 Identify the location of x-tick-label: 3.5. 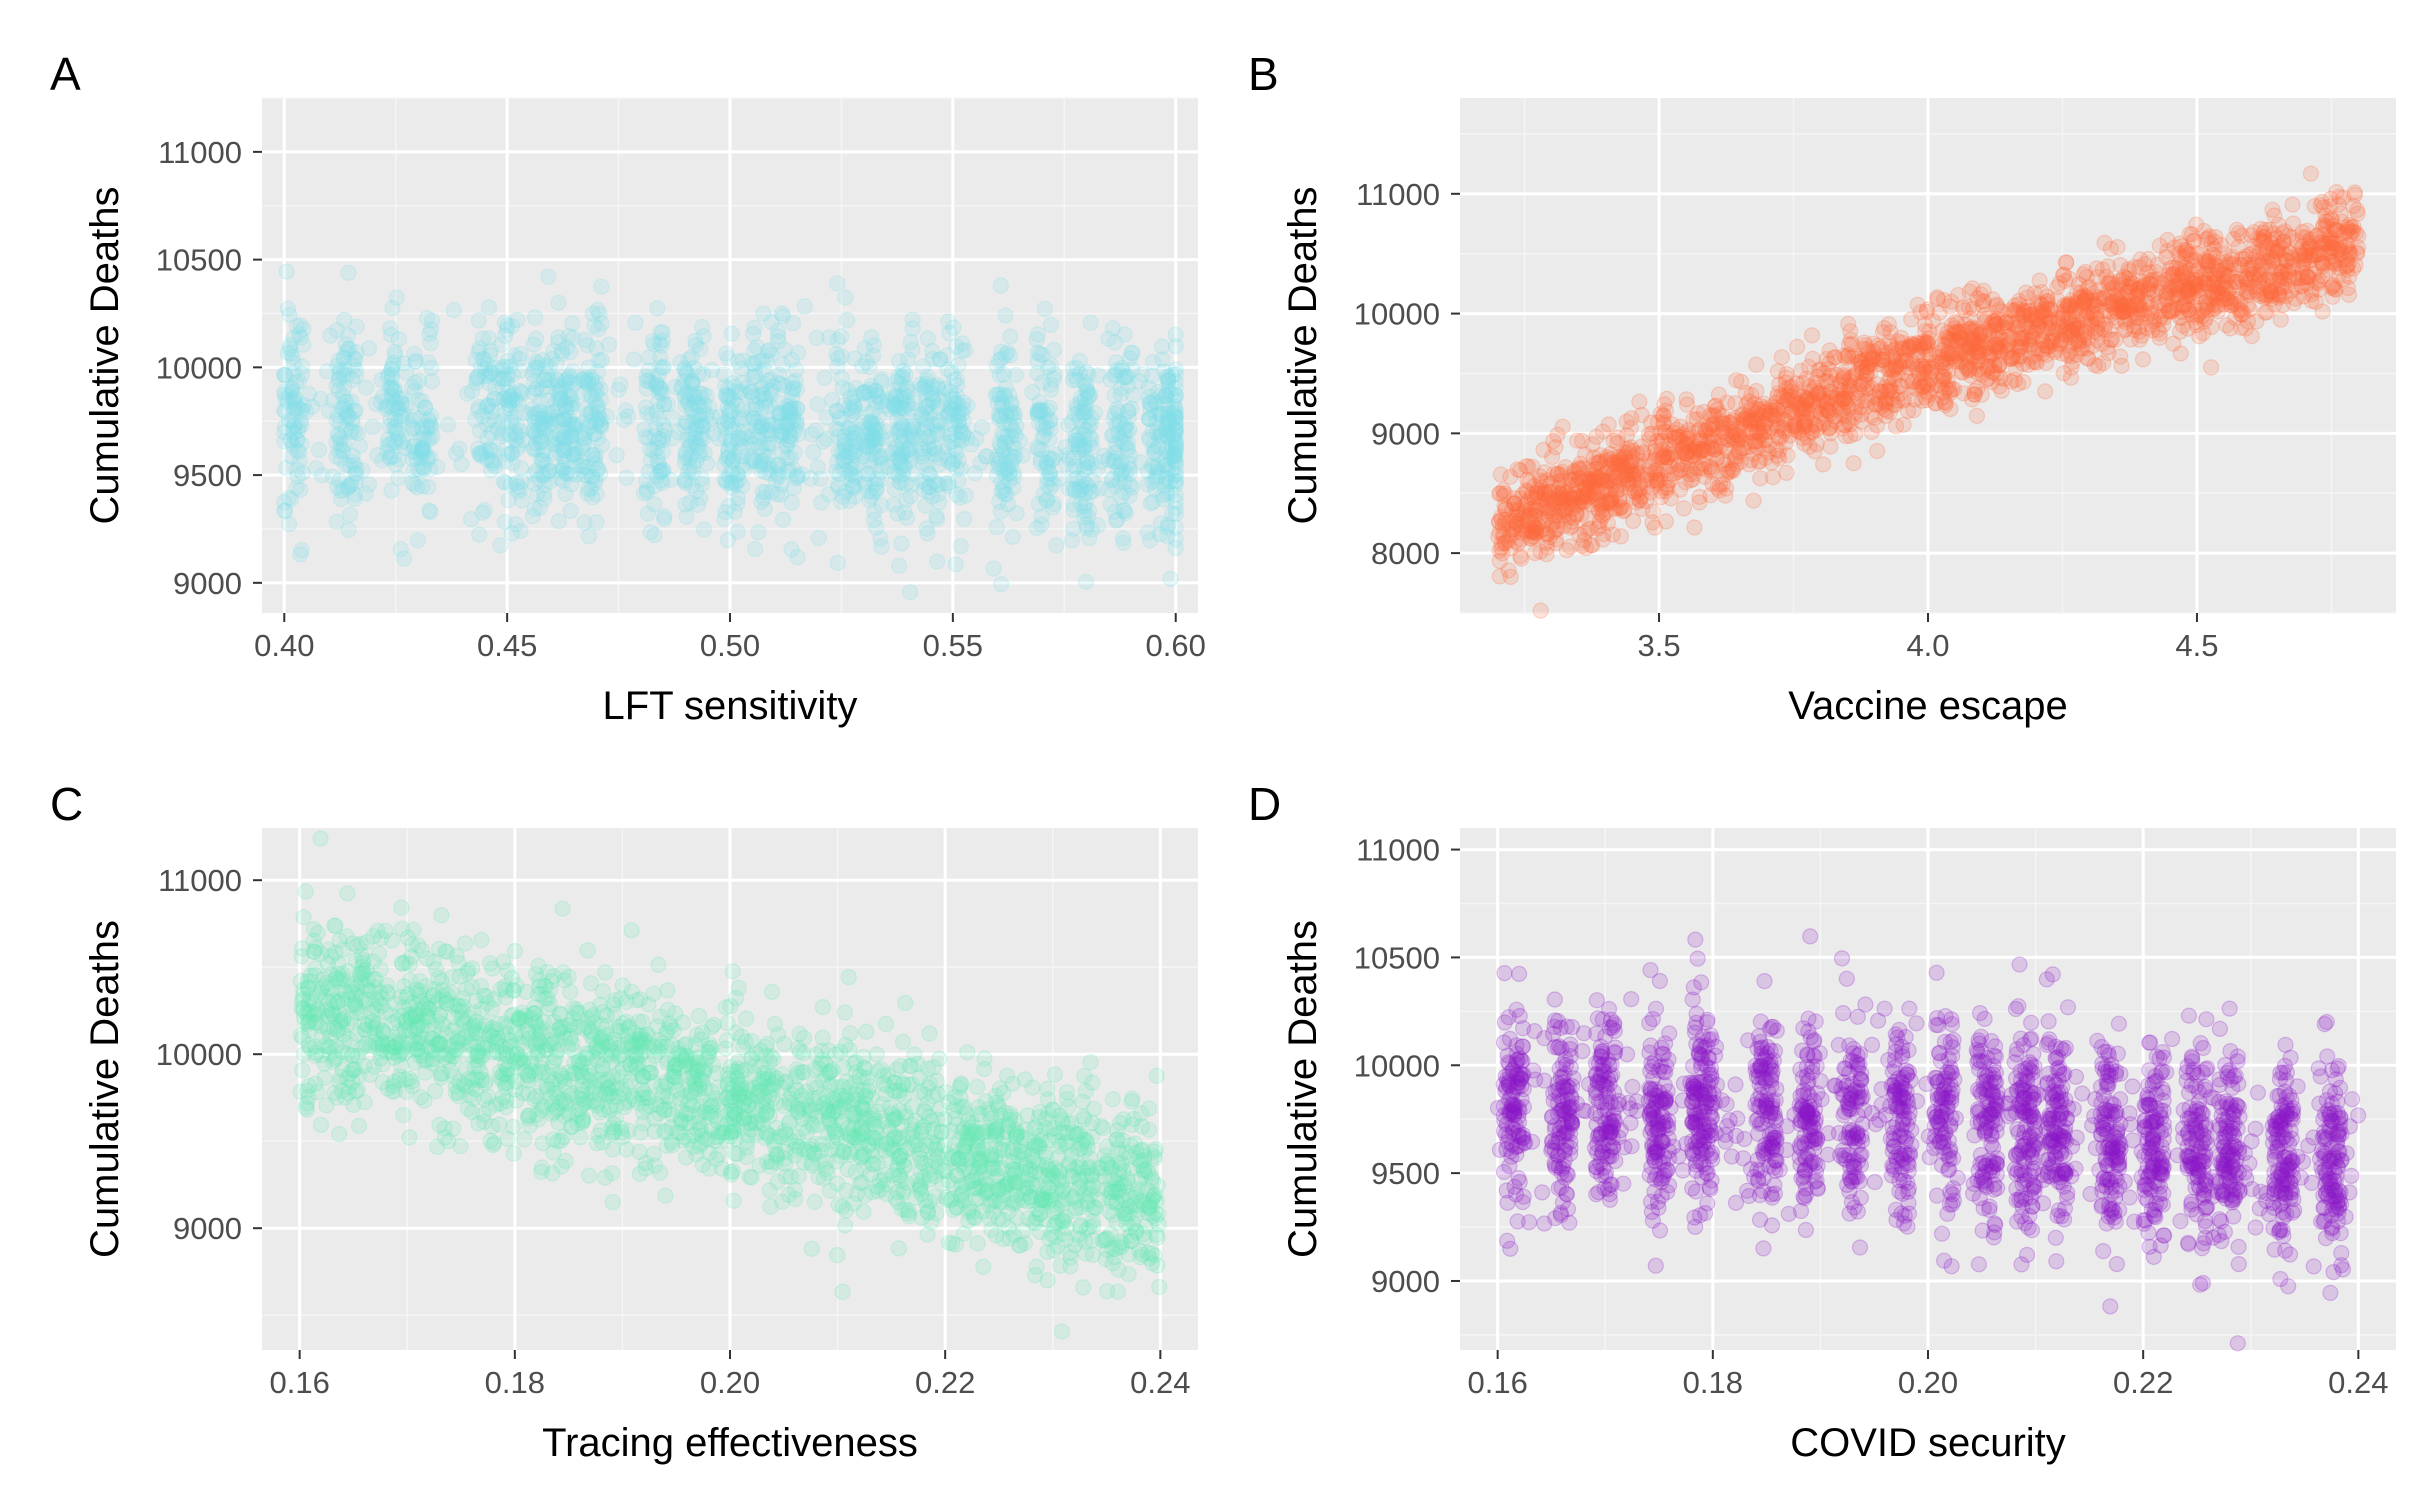
(1658, 645).